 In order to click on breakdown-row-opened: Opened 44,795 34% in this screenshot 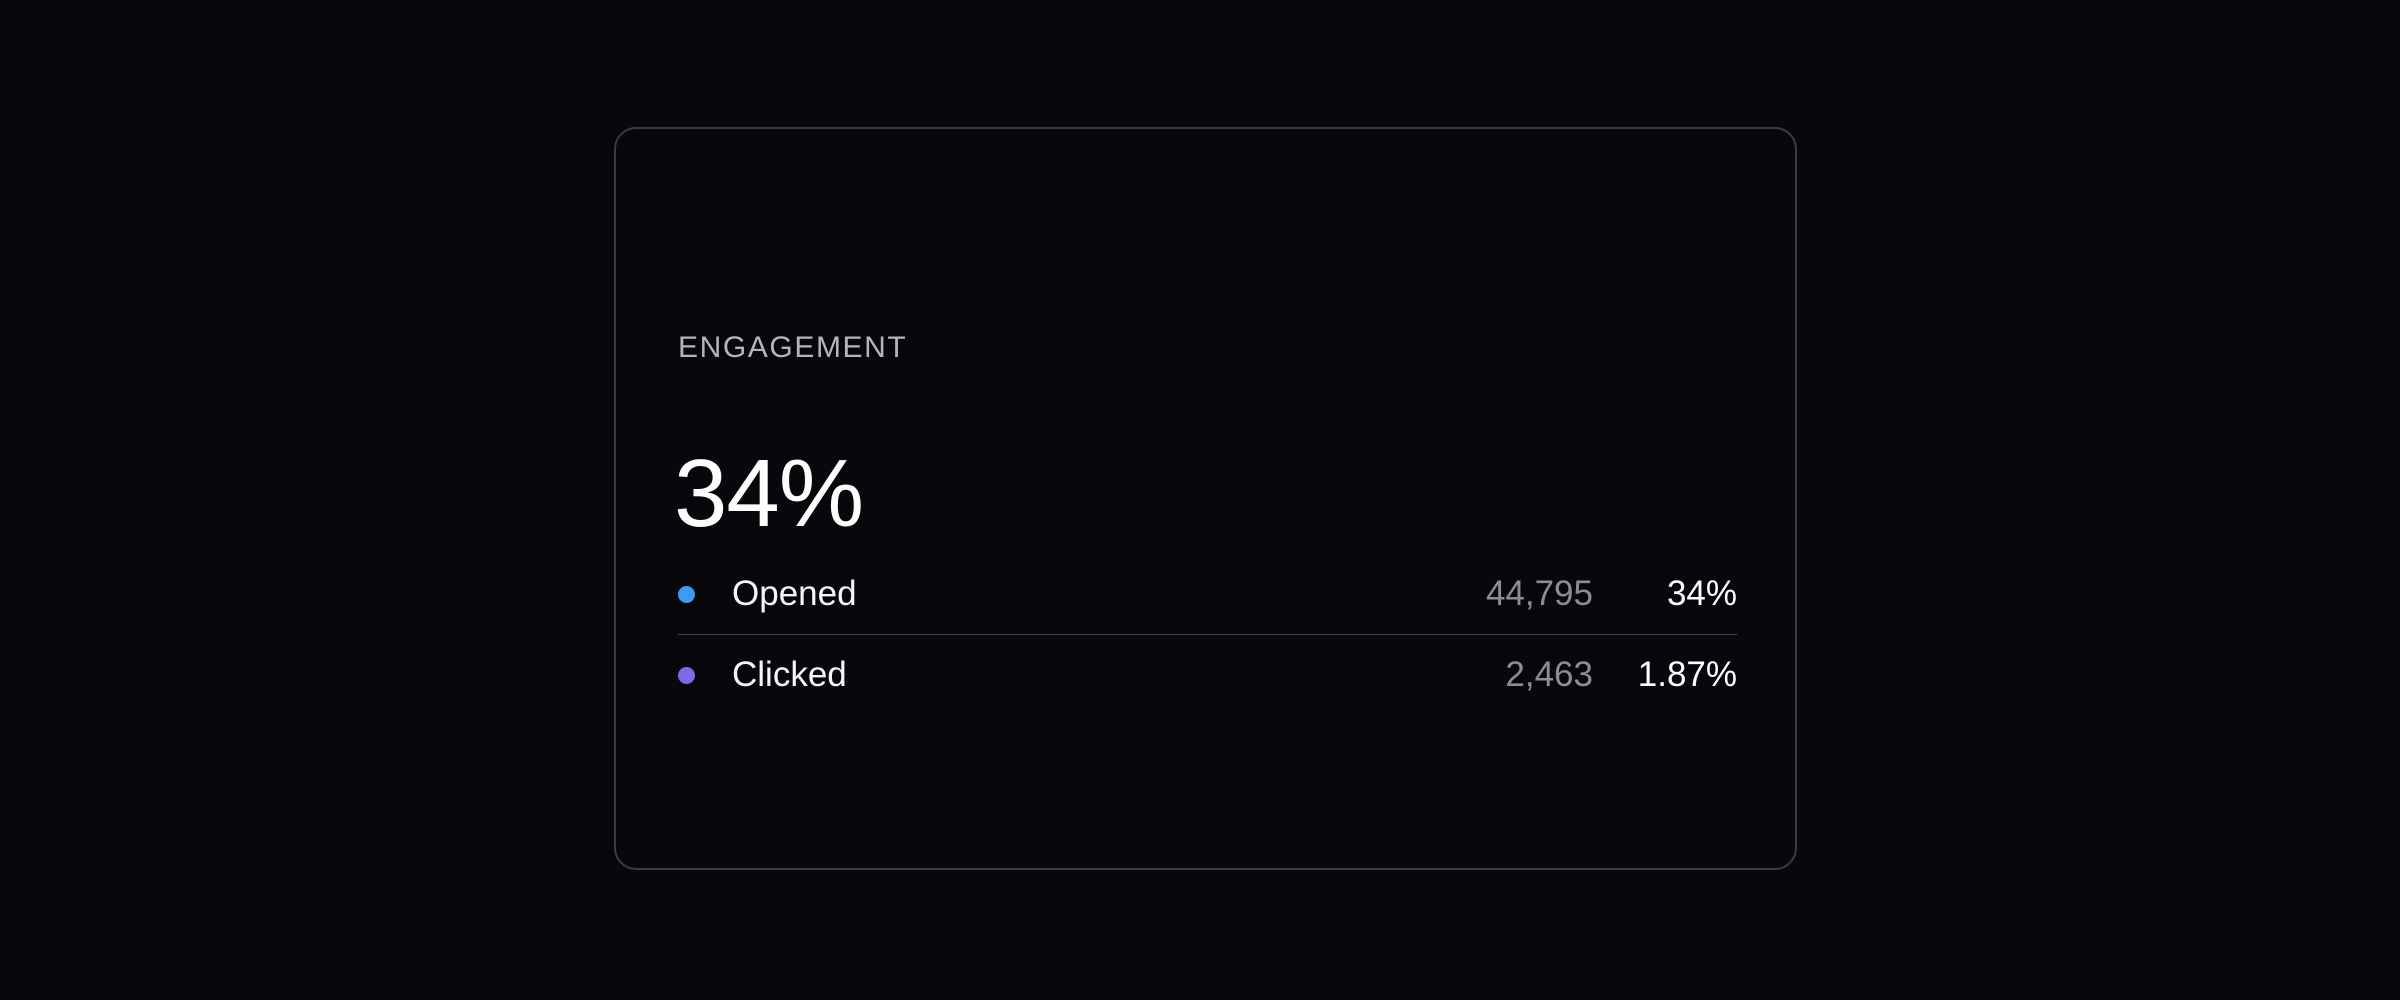, I will do `click(1207, 594)`.